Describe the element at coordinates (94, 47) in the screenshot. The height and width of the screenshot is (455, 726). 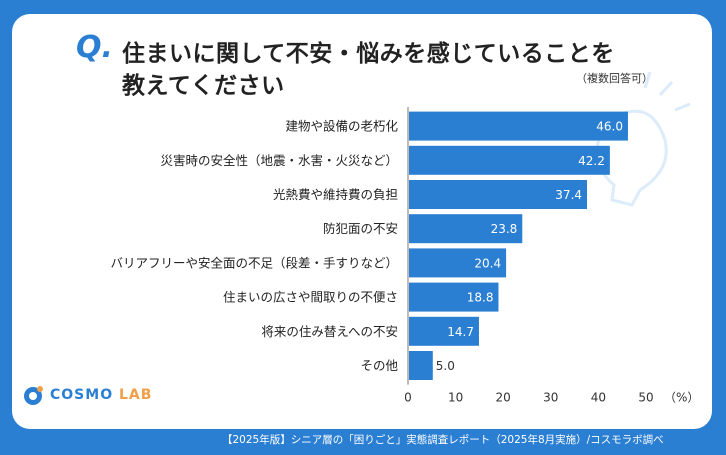
I see `question-mark: Q.` at that location.